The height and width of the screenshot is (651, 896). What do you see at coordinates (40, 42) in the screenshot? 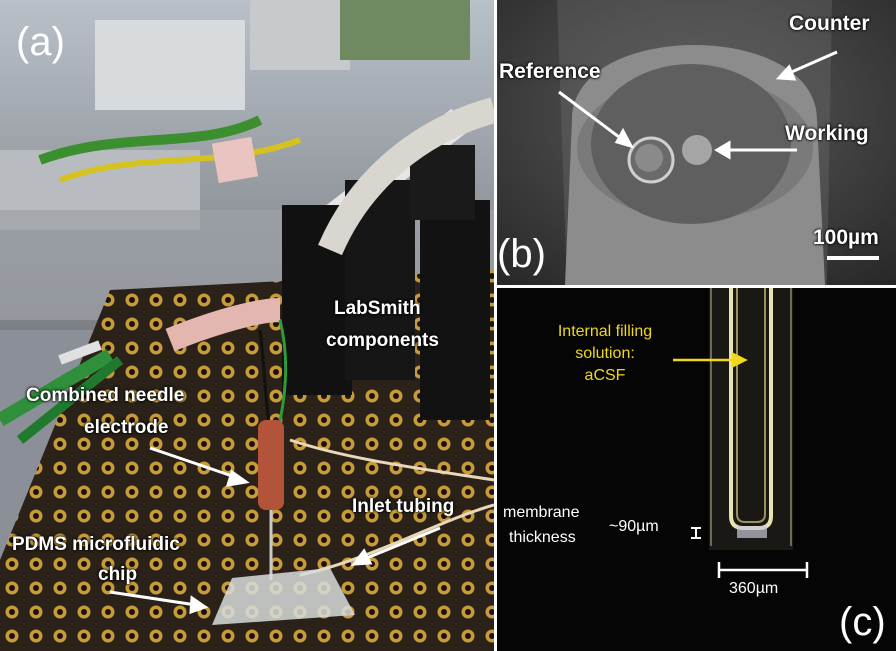
I see `panel-a-letter: (a)` at bounding box center [40, 42].